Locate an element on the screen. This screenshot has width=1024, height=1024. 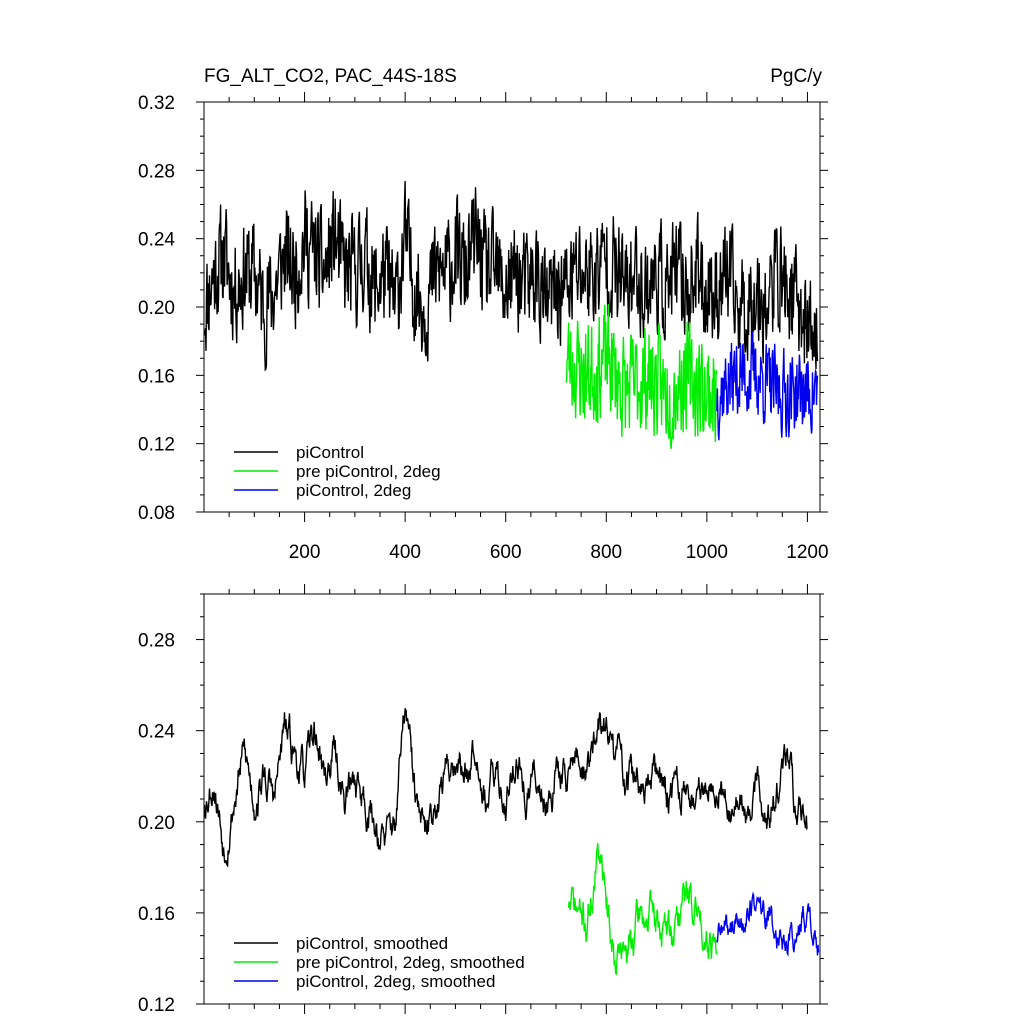
x-tick-label: 400 is located at coordinates (405, 552).